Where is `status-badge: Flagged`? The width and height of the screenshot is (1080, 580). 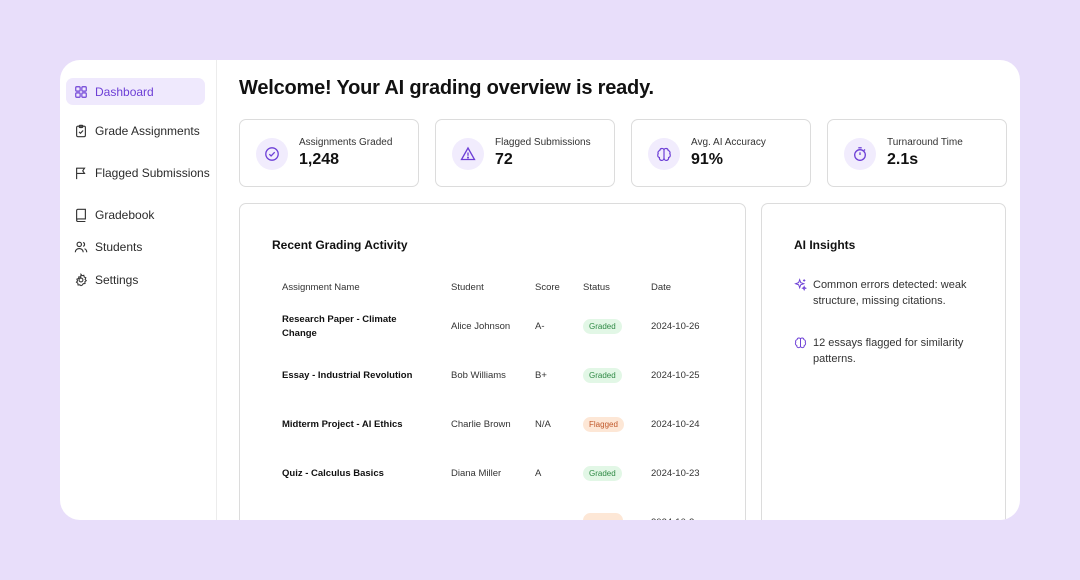 status-badge: Flagged is located at coordinates (603, 424).